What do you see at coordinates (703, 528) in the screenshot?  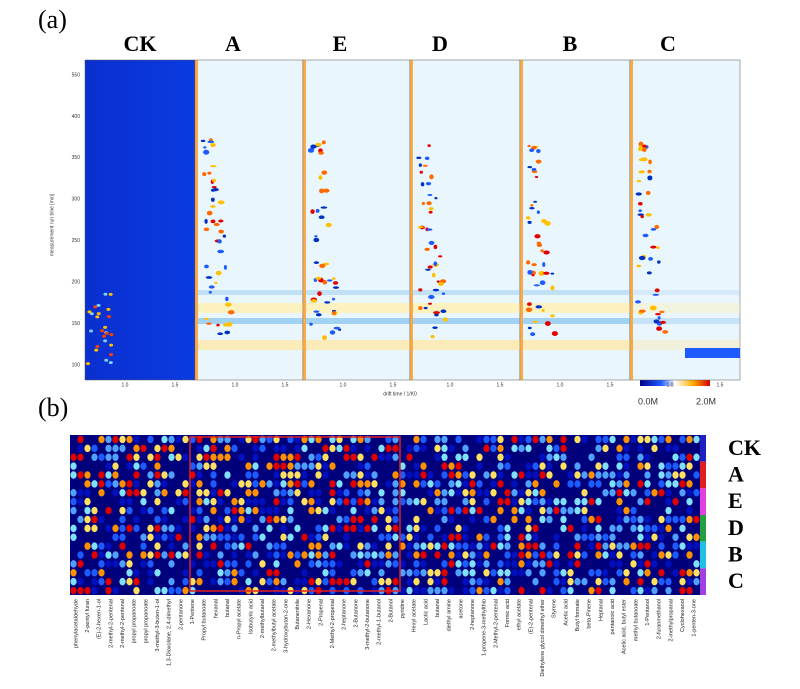 I see `group-strip` at bounding box center [703, 528].